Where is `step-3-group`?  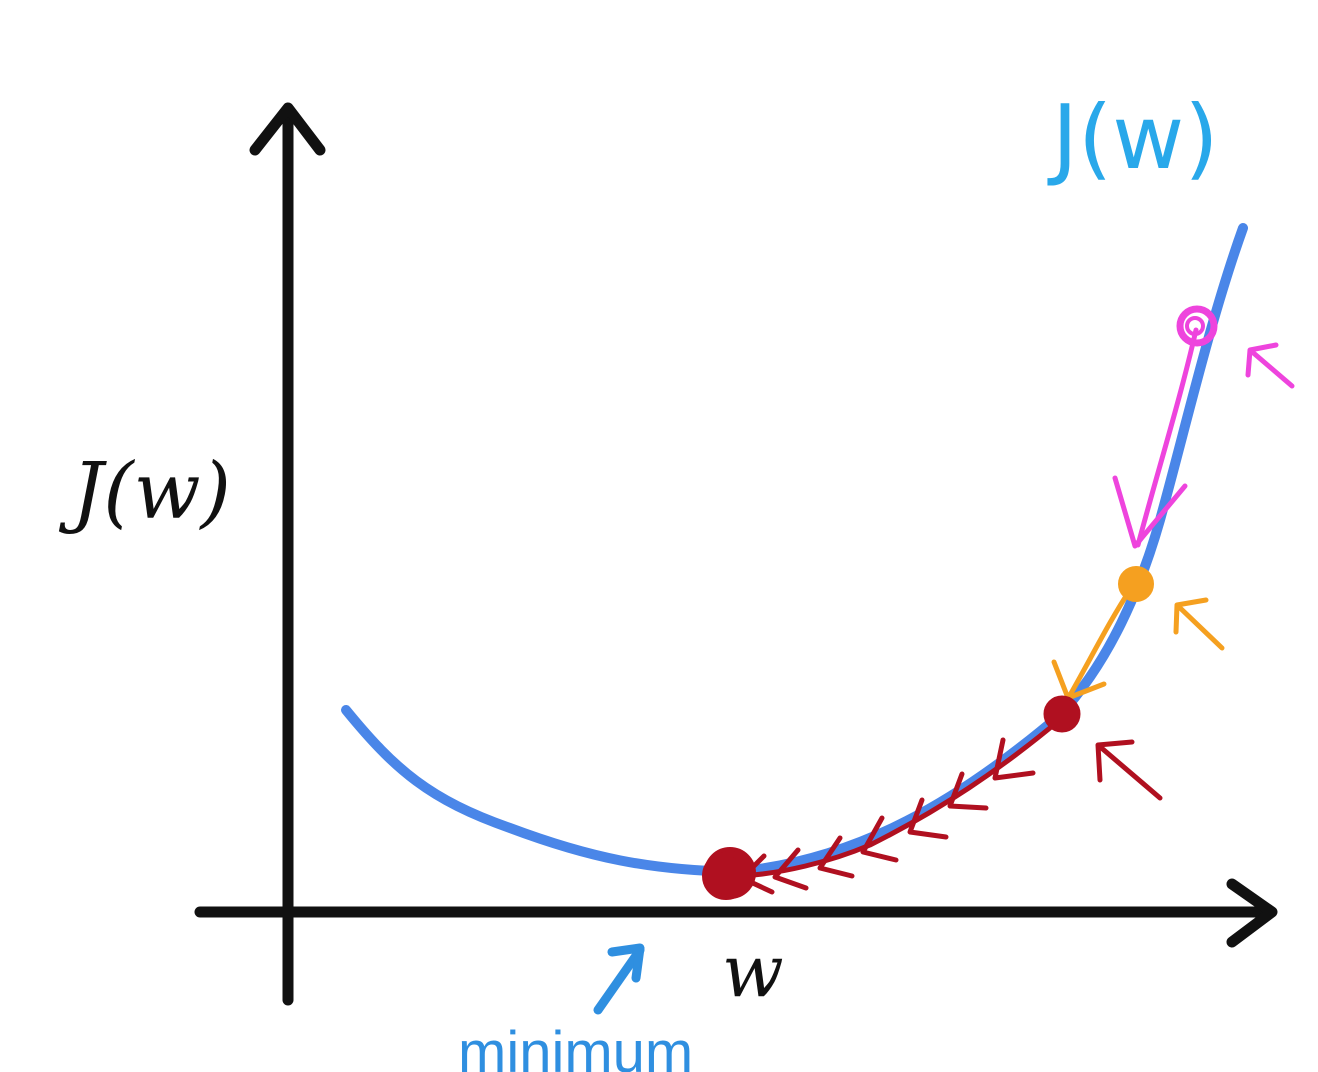
step-3-group is located at coordinates (932, 797).